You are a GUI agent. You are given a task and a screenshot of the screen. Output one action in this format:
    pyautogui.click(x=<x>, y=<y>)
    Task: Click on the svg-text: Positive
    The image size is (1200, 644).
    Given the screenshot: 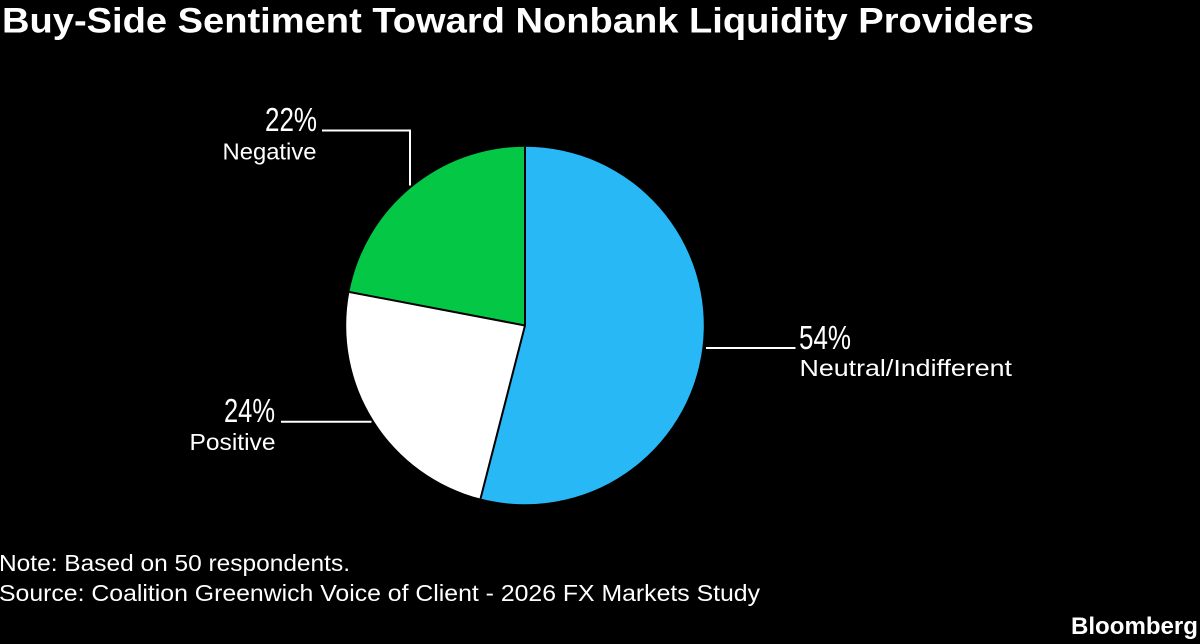 What is the action you would take?
    pyautogui.click(x=233, y=442)
    